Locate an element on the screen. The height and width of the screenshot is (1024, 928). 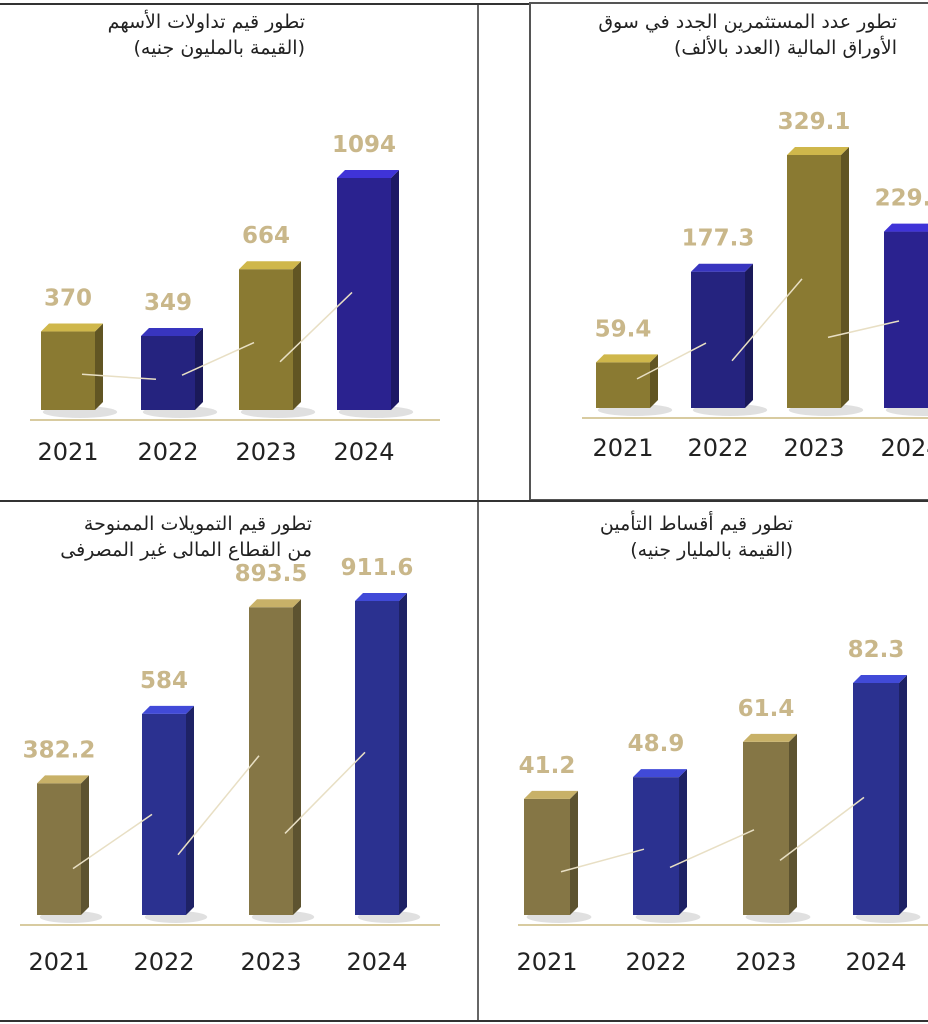
chart-title: تطور قيم أقساط التأمين is located at coordinates (696, 522).